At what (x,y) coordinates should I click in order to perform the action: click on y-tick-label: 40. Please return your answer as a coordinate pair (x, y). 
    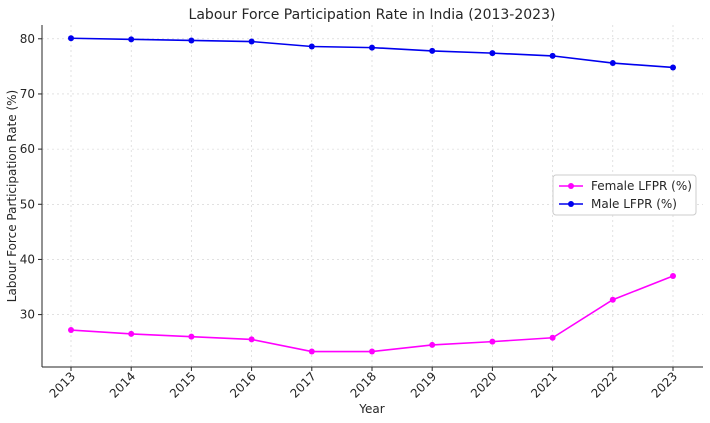
    Looking at the image, I should click on (27, 259).